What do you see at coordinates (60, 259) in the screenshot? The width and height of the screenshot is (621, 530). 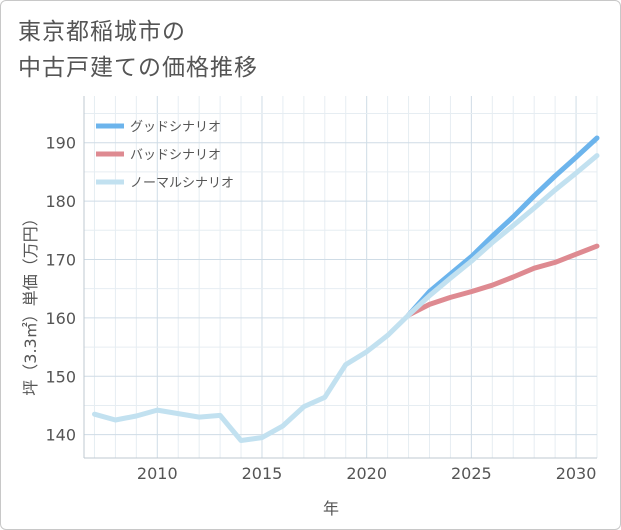 I see `y-tick-label: 170` at bounding box center [60, 259].